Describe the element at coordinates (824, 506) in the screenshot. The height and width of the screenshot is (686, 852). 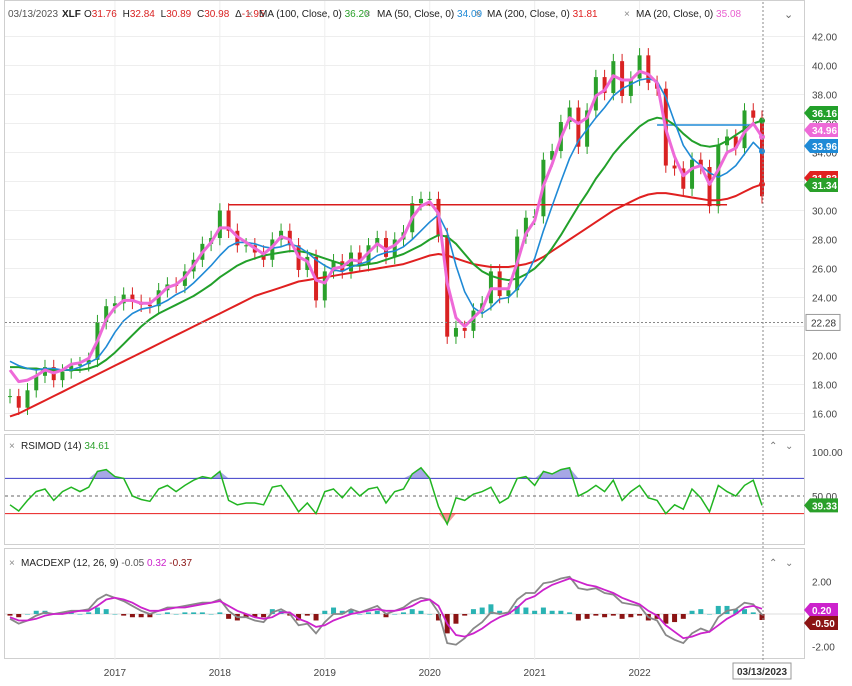
I see `rsi-badge-value: 39.33` at that location.